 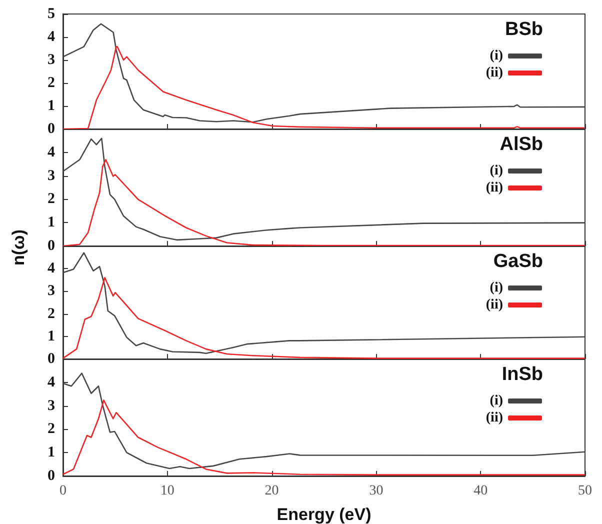 I want to click on legend-title: BSb, so click(x=524, y=29).